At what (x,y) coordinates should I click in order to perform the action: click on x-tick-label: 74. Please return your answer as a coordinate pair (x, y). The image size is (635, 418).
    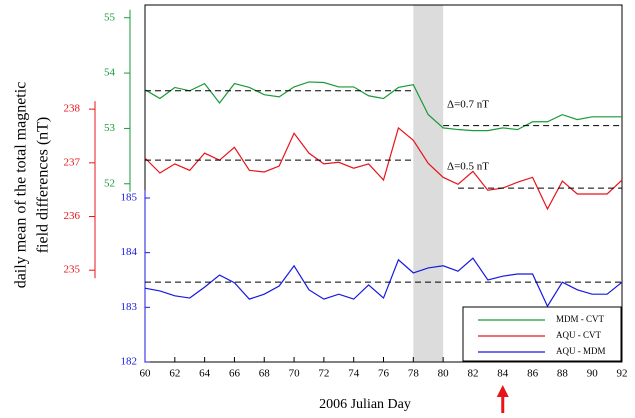
    Looking at the image, I should click on (354, 374).